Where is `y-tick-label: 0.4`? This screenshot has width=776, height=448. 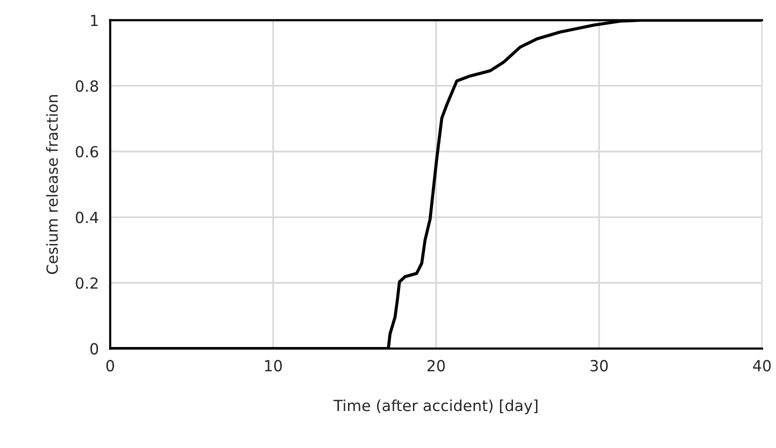
y-tick-label: 0.4 is located at coordinates (87, 218).